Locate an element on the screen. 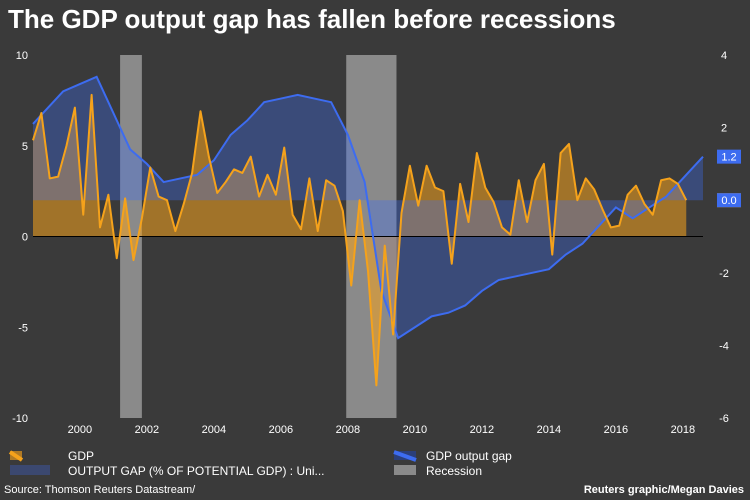 This screenshot has width=750, height=500. y-left-tick-label: 10 is located at coordinates (22, 56).